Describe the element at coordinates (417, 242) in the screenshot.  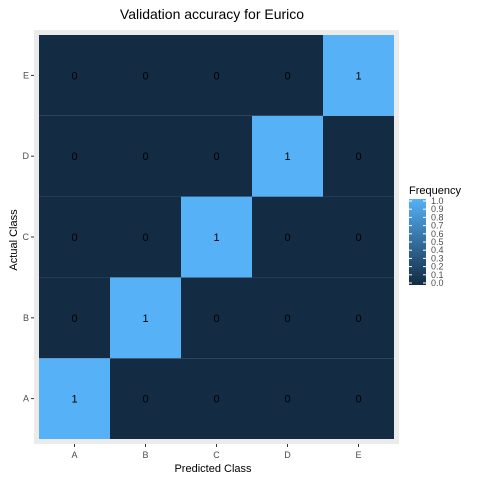
I see `legend-colorbar` at that location.